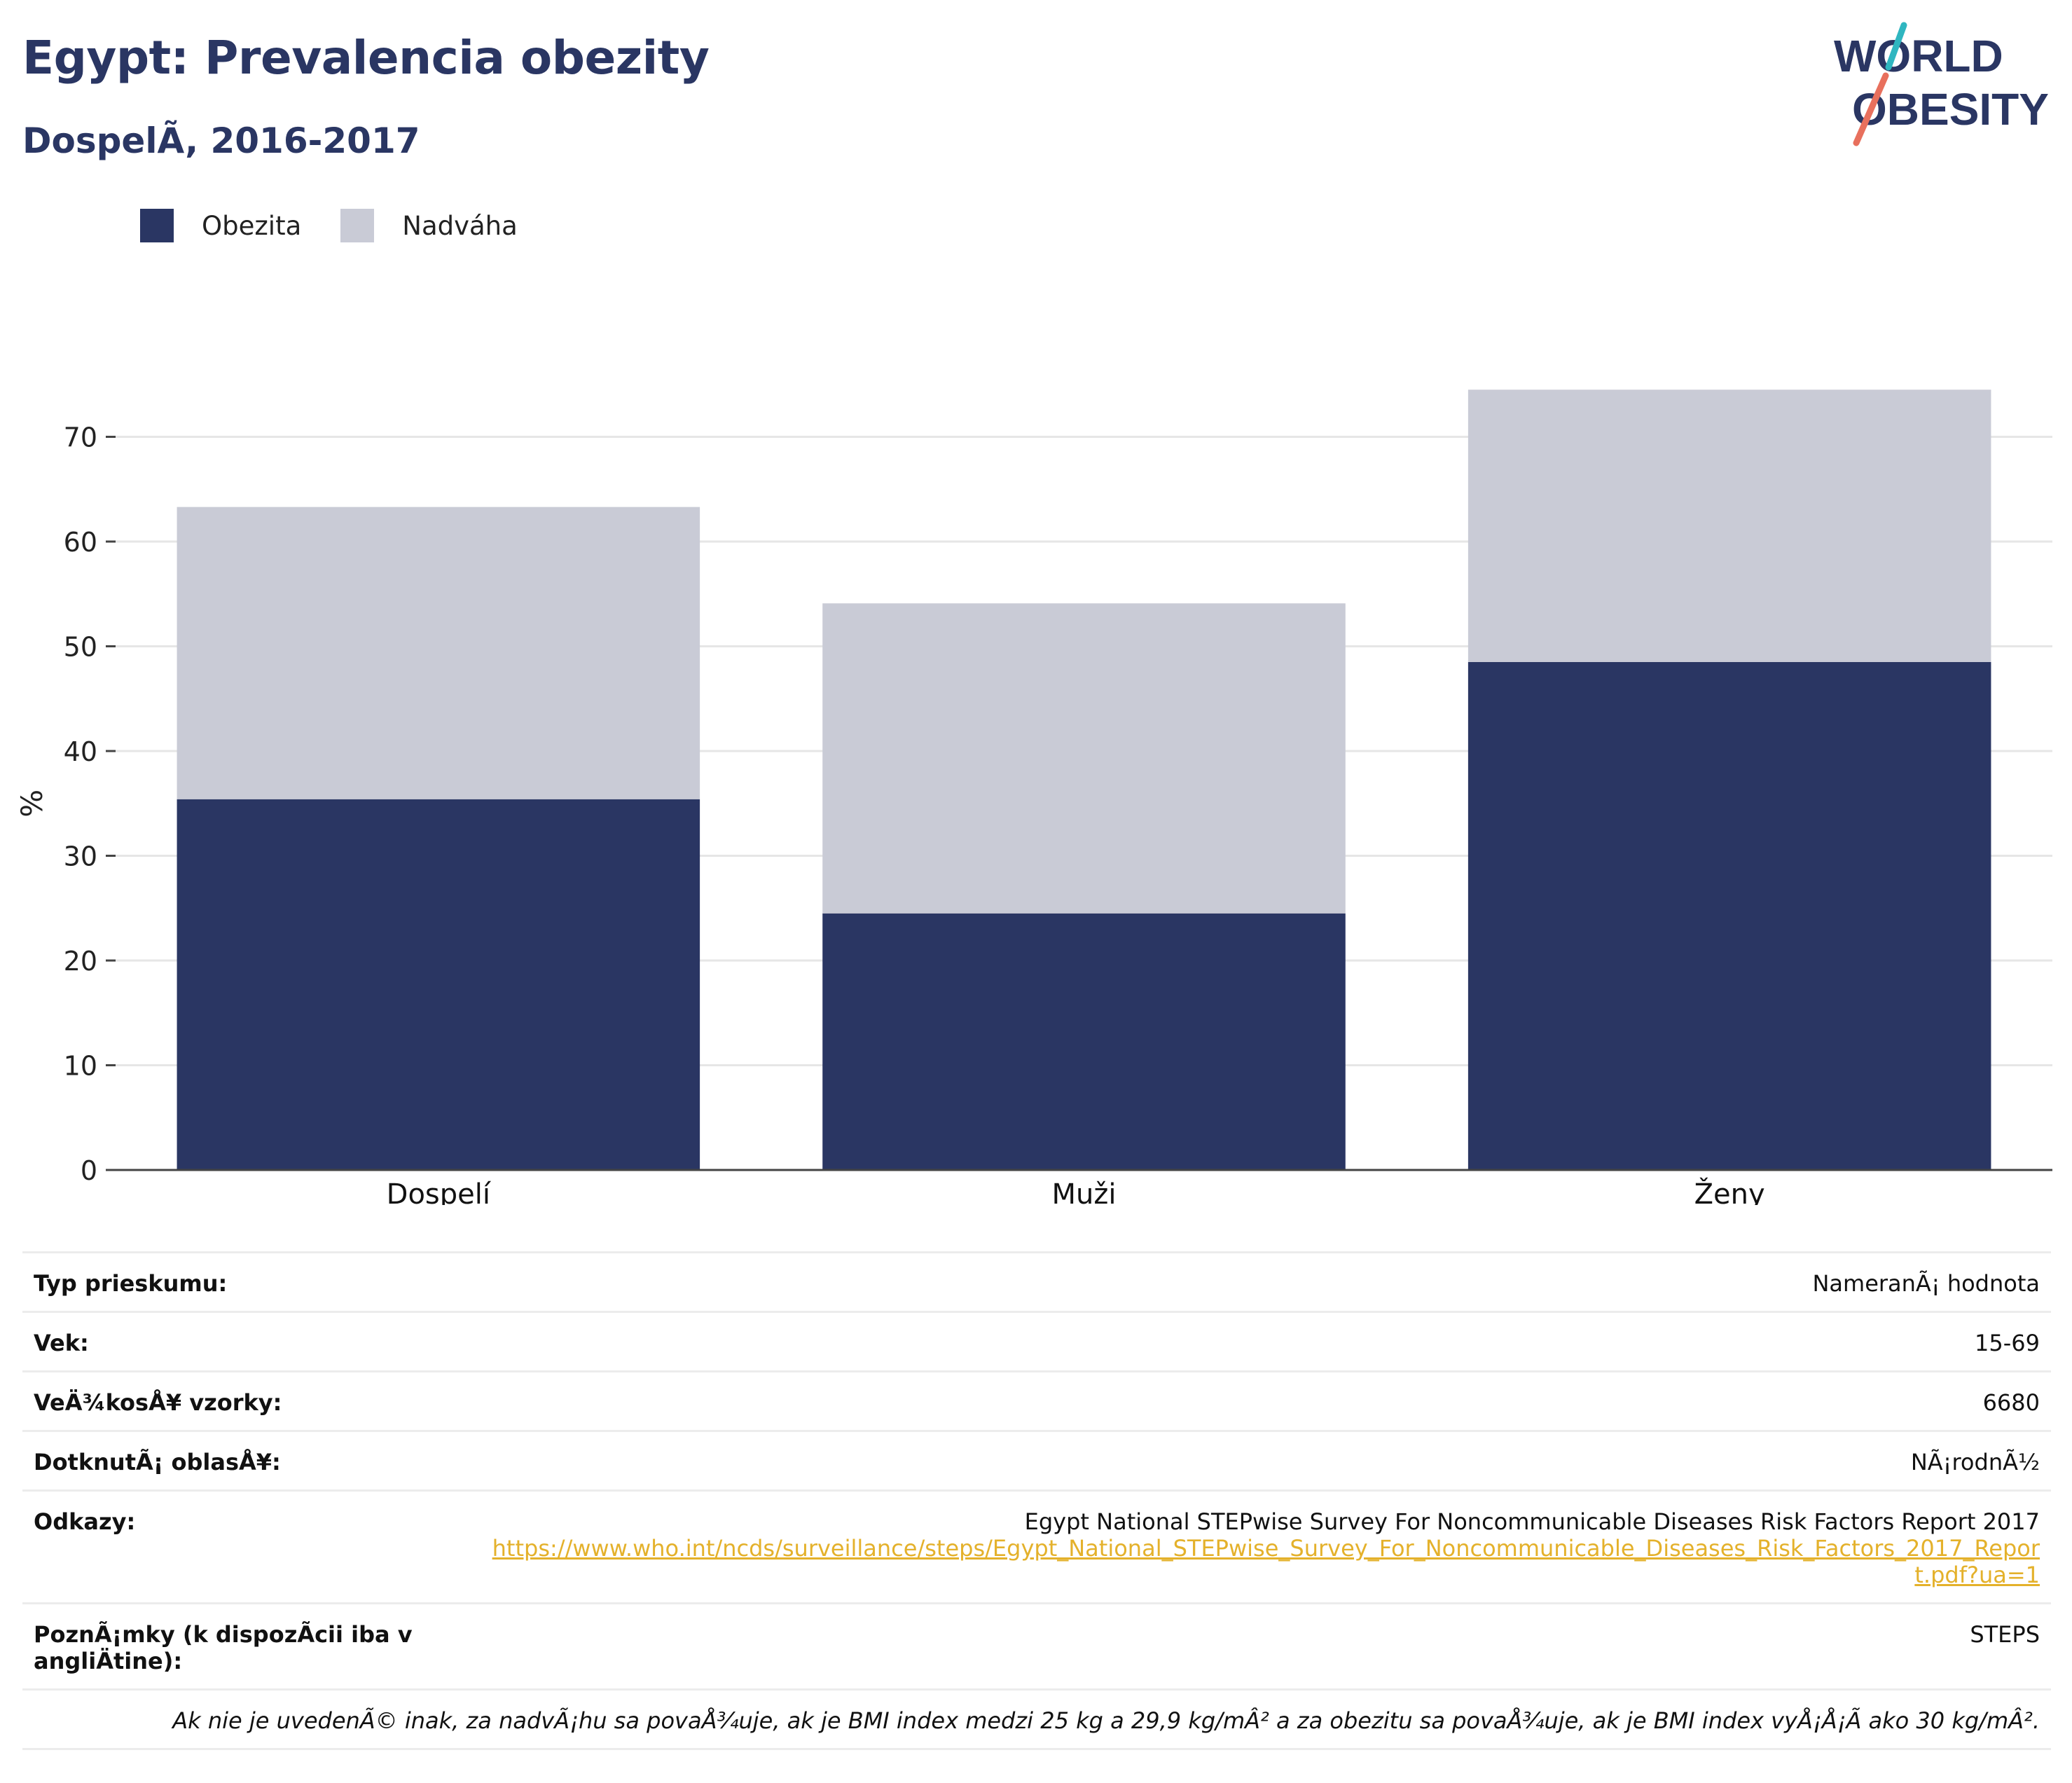 This screenshot has height=1783, width=2072. I want to click on chart-legend: Obezita Nadváha, so click(349, 226).